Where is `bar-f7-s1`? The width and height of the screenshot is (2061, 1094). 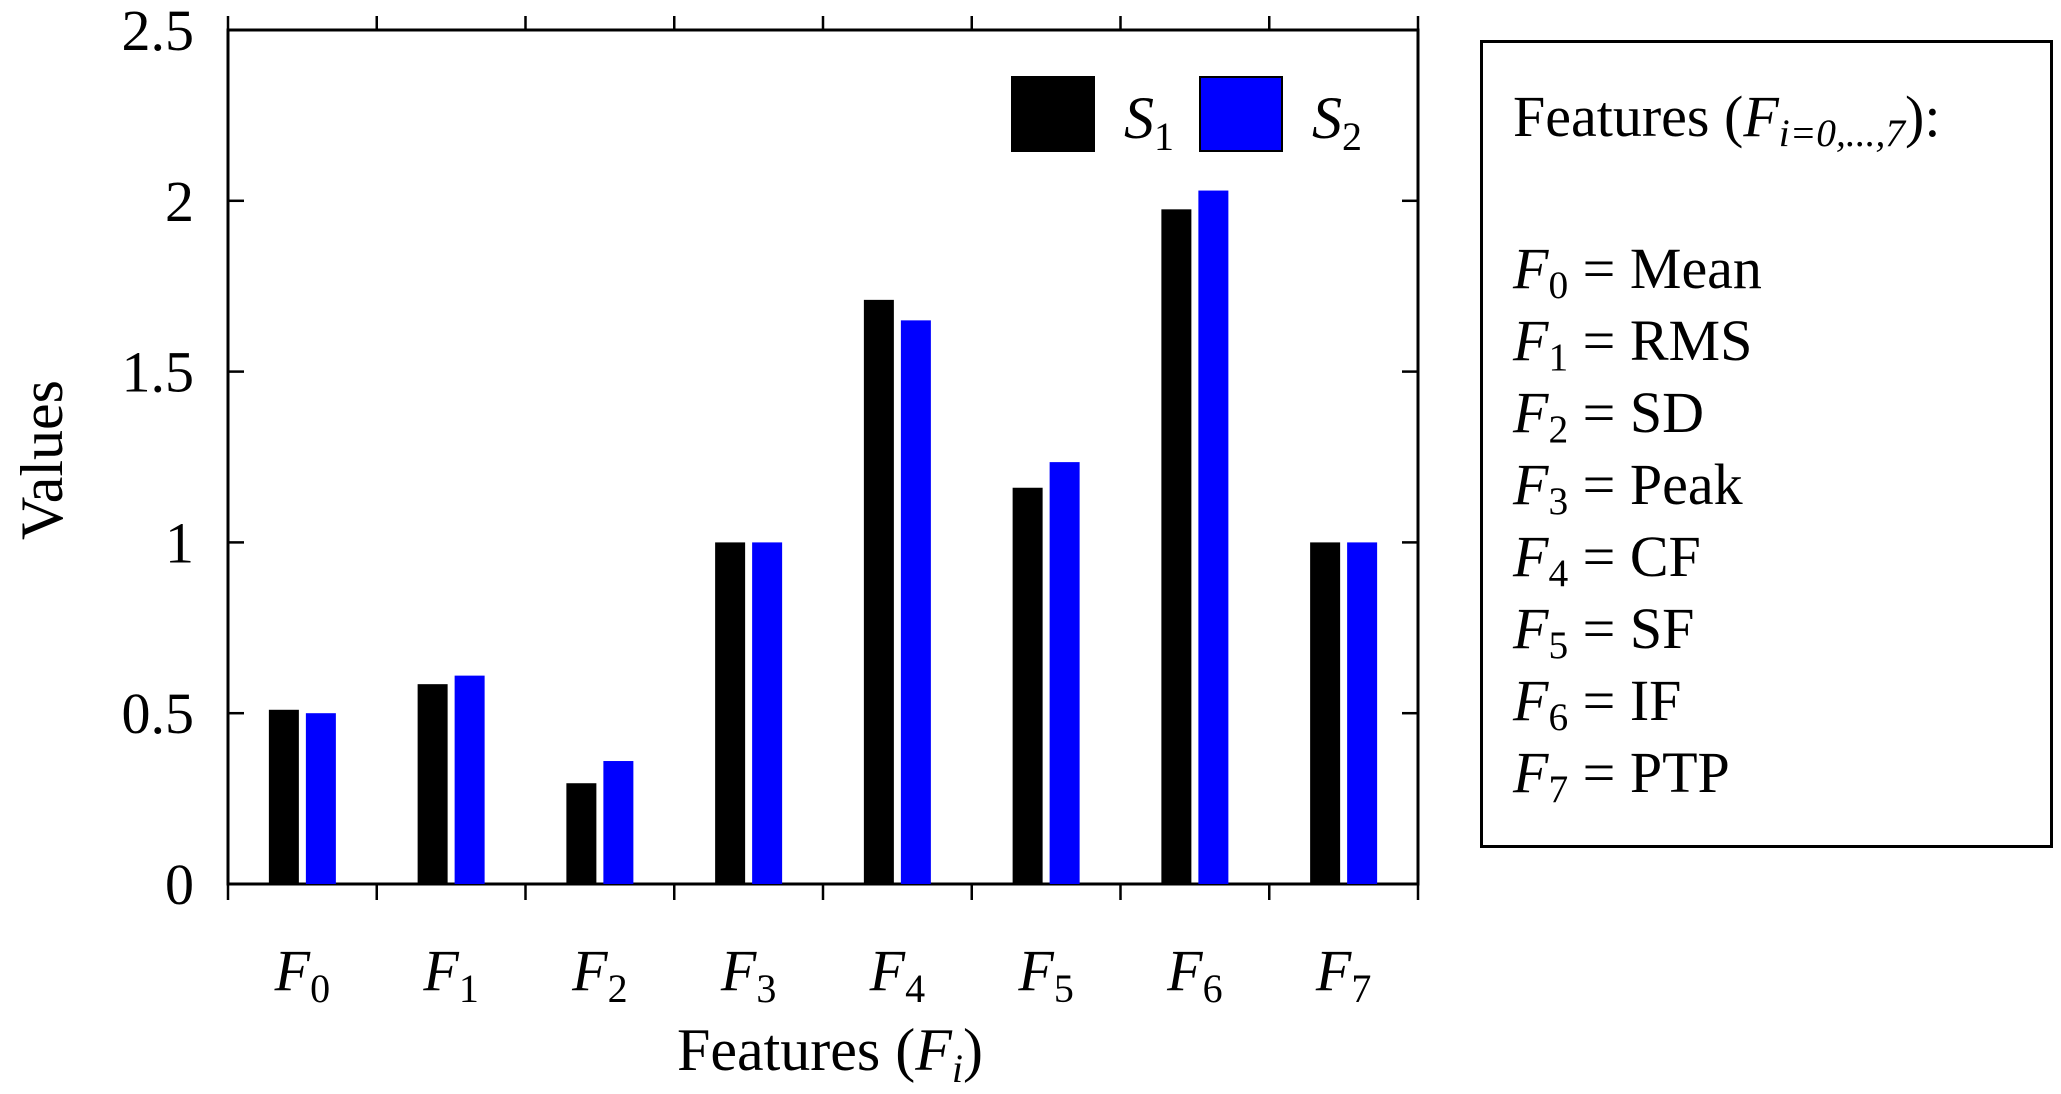
bar-f7-s1 is located at coordinates (1325, 713).